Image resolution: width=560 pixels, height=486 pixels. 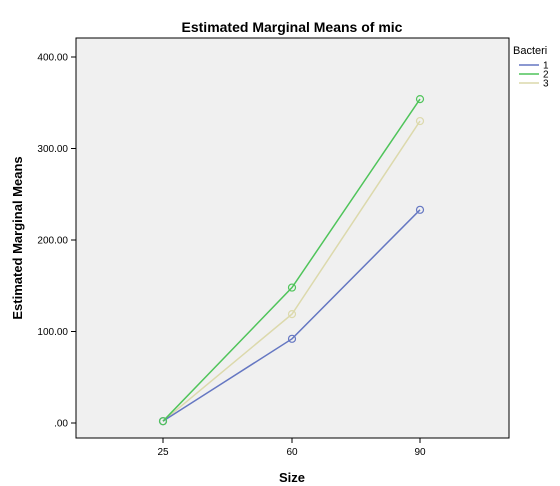 What do you see at coordinates (420, 452) in the screenshot?
I see `x-tick-label: 90` at bounding box center [420, 452].